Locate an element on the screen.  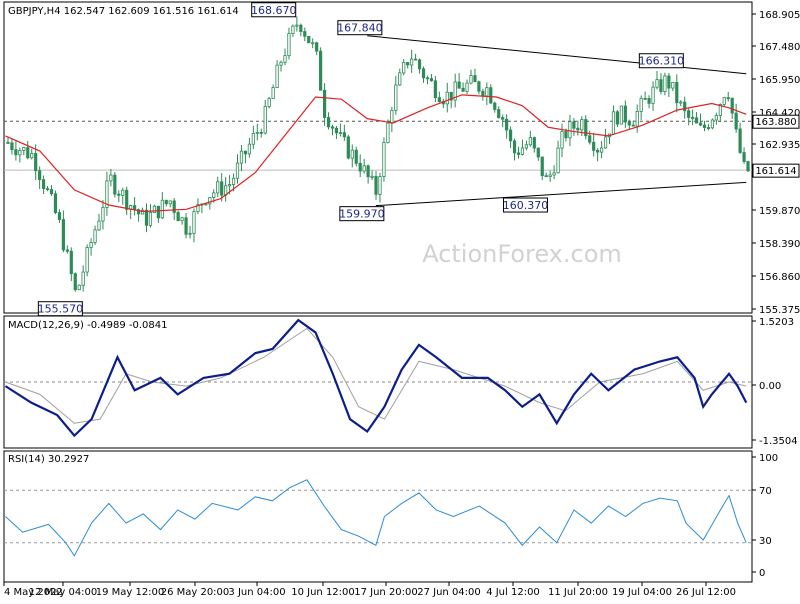
macd-y-tick-label: -1.3504 is located at coordinates (778, 441).